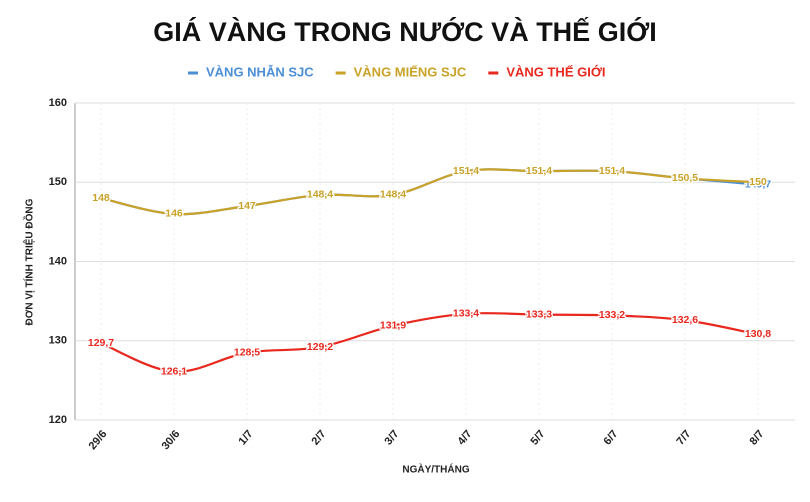  What do you see at coordinates (318, 437) in the screenshot?
I see `x-tick-label: 2/7` at bounding box center [318, 437].